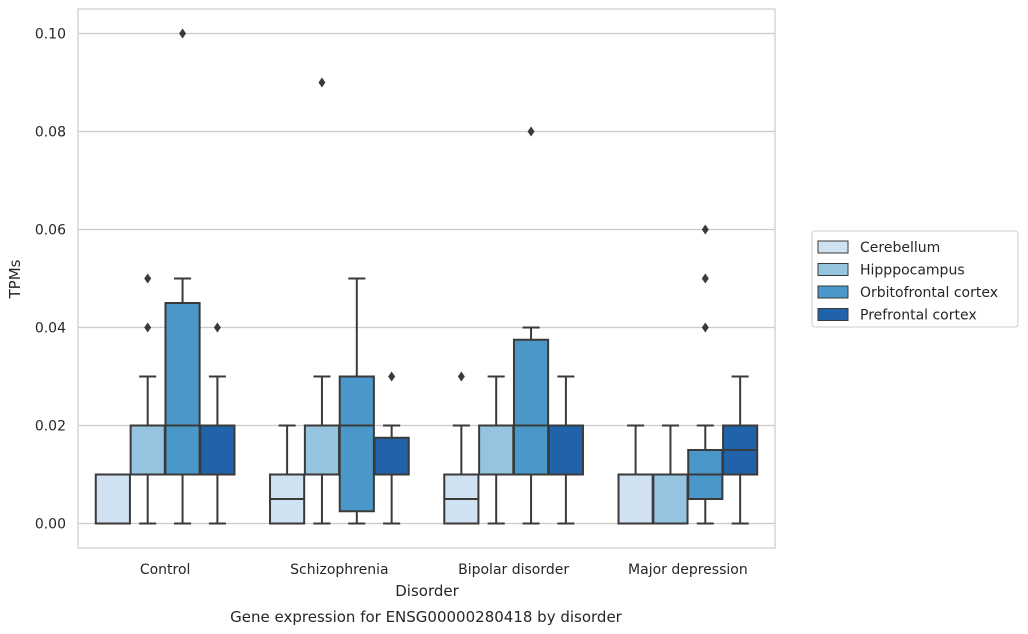 This screenshot has width=1028, height=634. What do you see at coordinates (513, 570) in the screenshot?
I see `x-tick-label: Bipolar disorder` at bounding box center [513, 570].